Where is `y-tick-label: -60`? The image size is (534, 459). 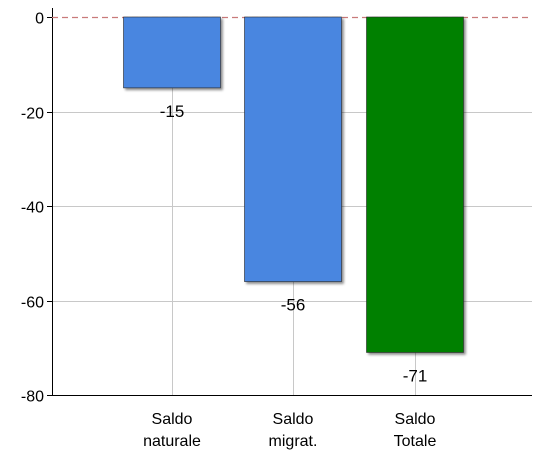
y-tick-label: -60 is located at coordinates (32, 303).